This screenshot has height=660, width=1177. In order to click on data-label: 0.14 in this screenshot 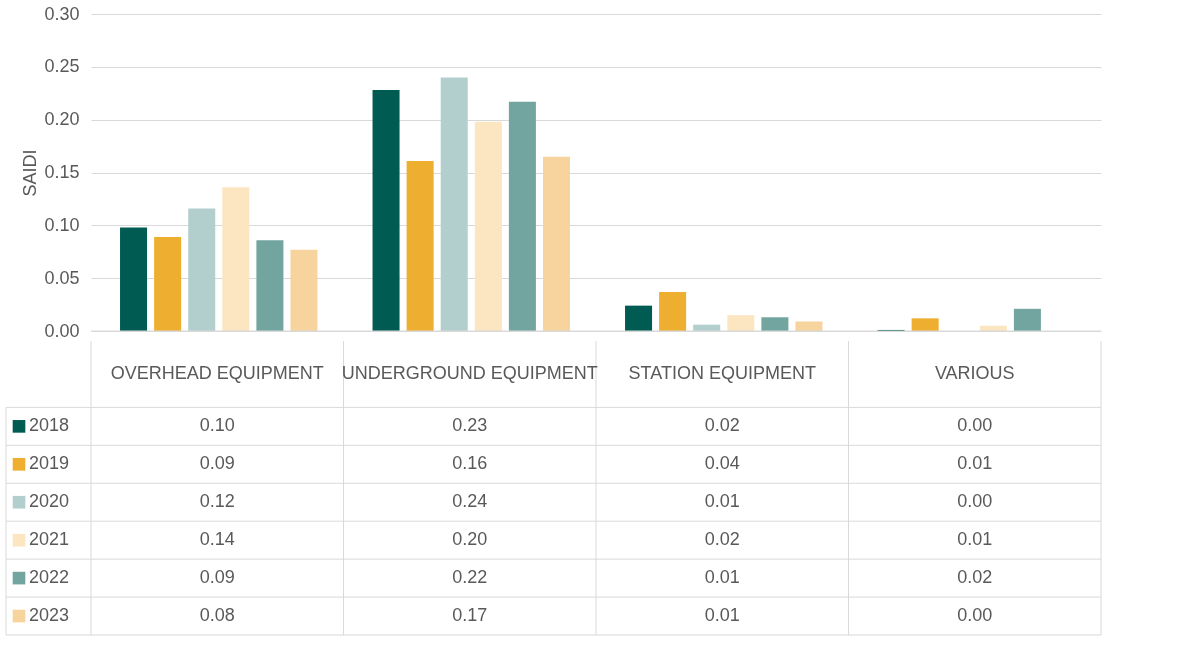, I will do `click(217, 539)`.